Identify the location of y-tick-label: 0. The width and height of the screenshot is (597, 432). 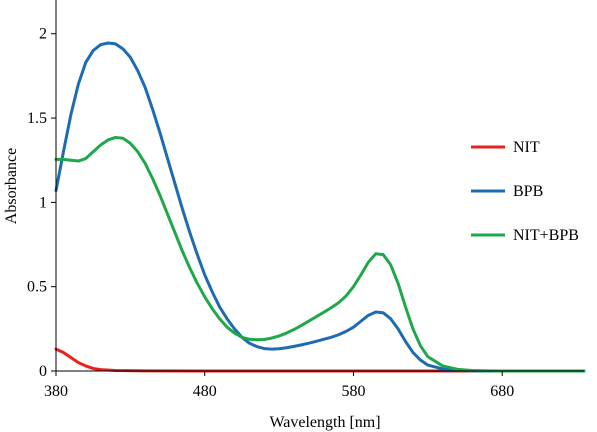
(43, 371).